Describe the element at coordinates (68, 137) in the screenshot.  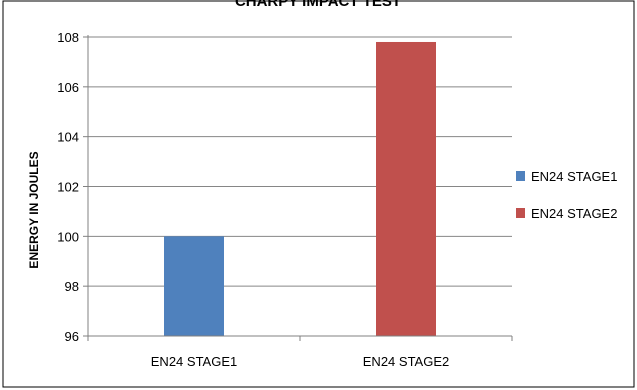
I see `y-tick-label: 104` at that location.